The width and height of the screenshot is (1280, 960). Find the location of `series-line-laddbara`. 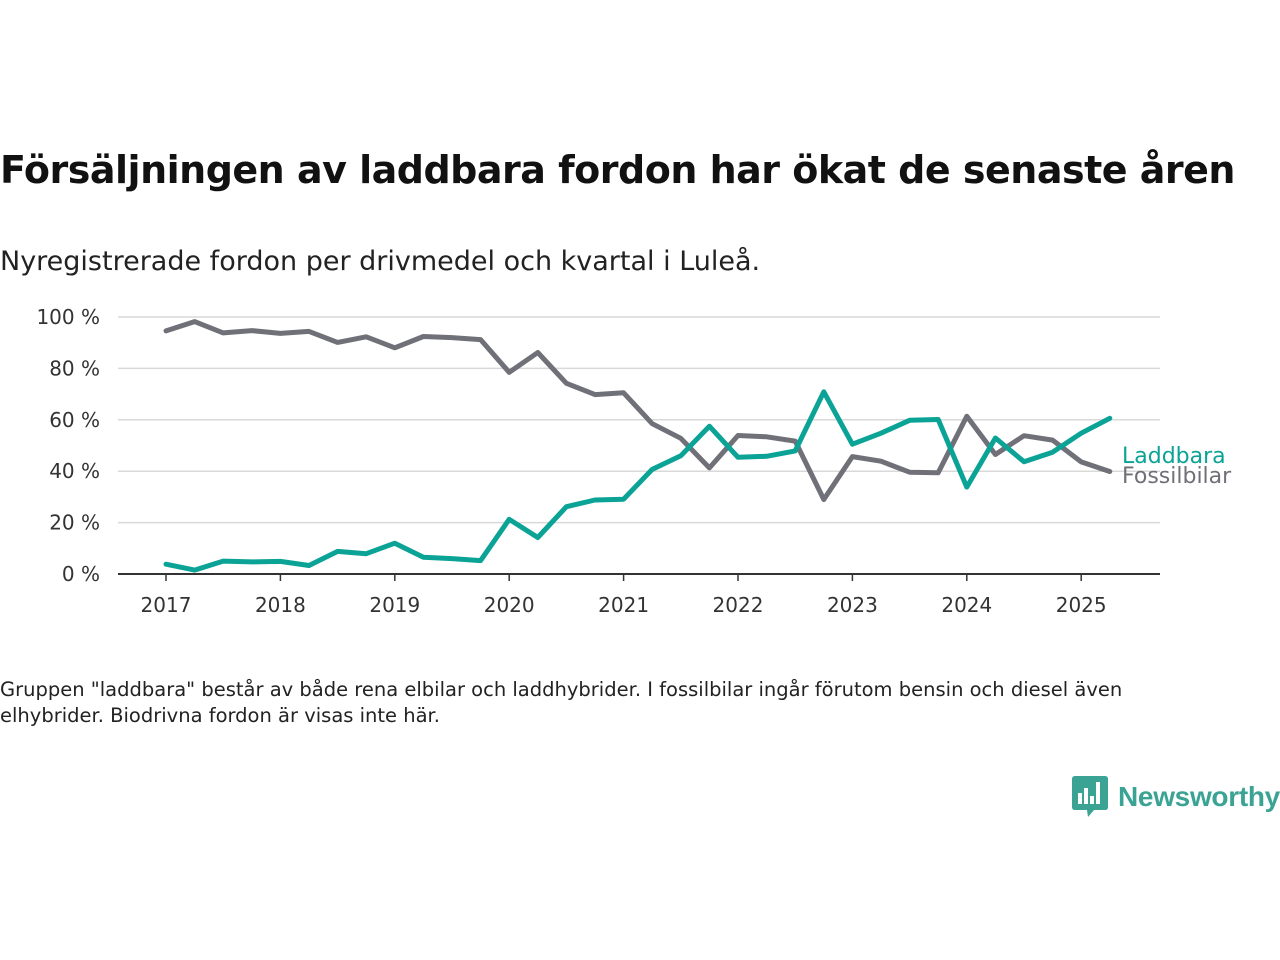

series-line-laddbara is located at coordinates (638, 481).